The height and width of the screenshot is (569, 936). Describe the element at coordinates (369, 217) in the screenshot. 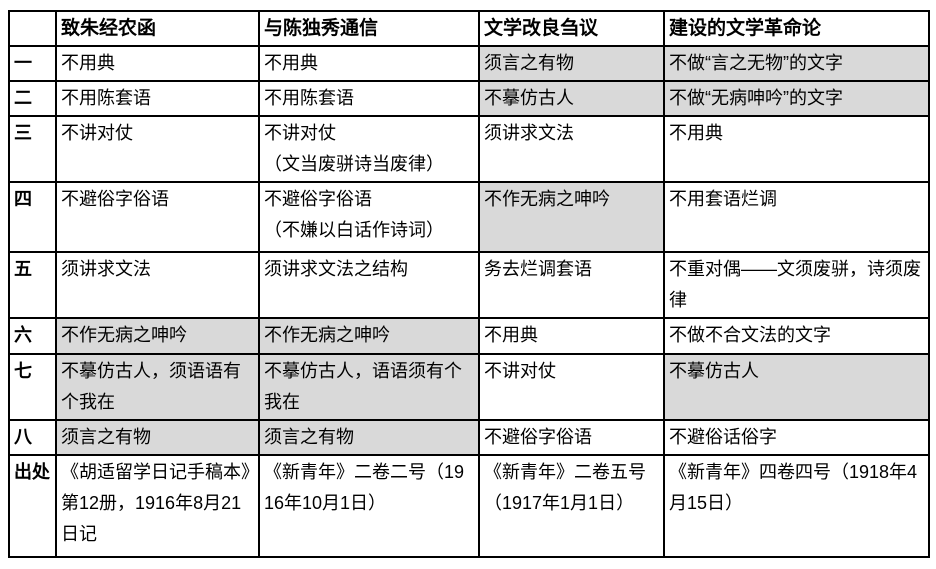

I see `table-cell: 不避俗字俗语 （不嫌以白话作诗词）` at that location.